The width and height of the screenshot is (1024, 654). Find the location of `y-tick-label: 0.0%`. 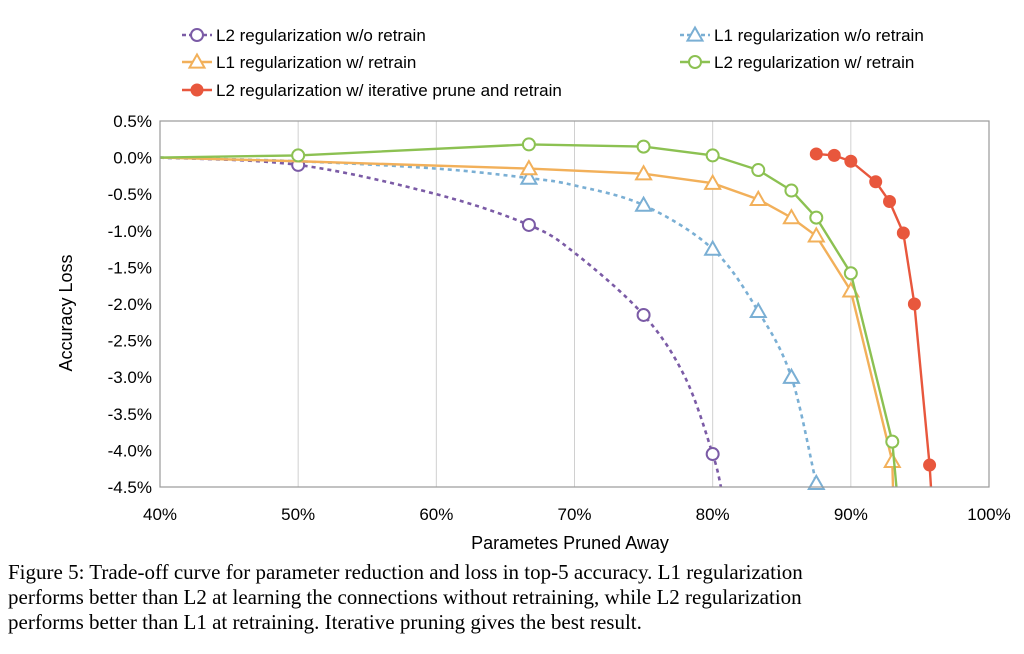

y-tick-label: 0.0% is located at coordinates (132, 158).